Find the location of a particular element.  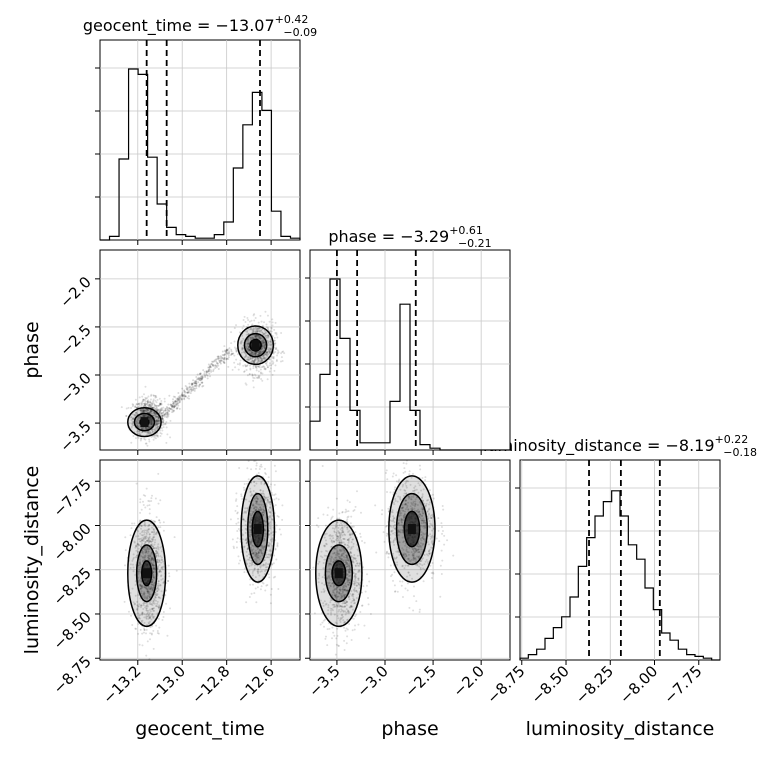

title-luminosity_distance-plus: +0.22 is located at coordinates (732, 439).